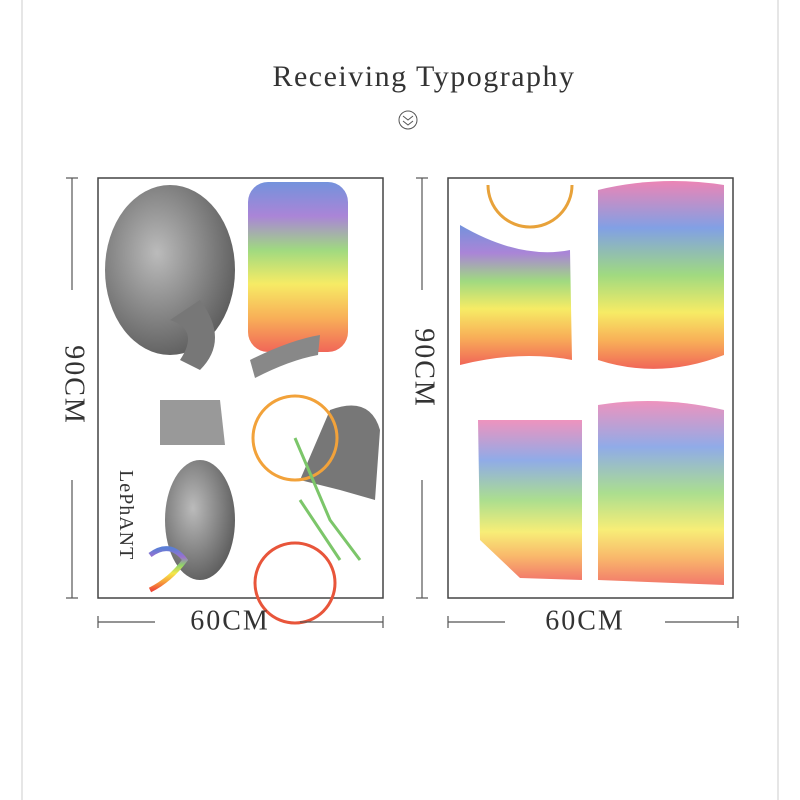  I want to click on chevron-icon, so click(408, 120).